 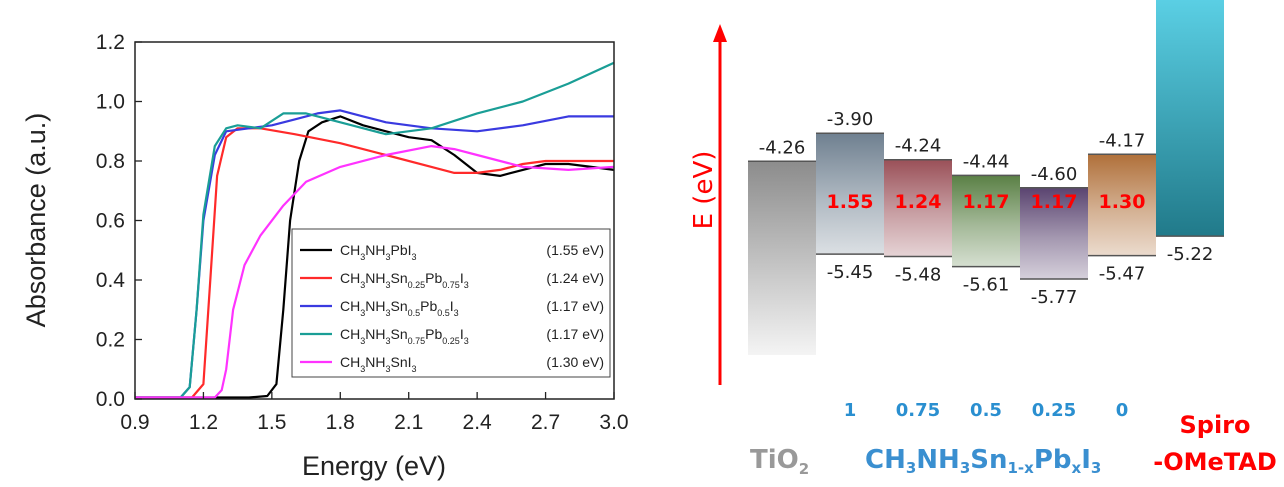 What do you see at coordinates (111, 280) in the screenshot?
I see `y-tick-label: 0.4` at bounding box center [111, 280].